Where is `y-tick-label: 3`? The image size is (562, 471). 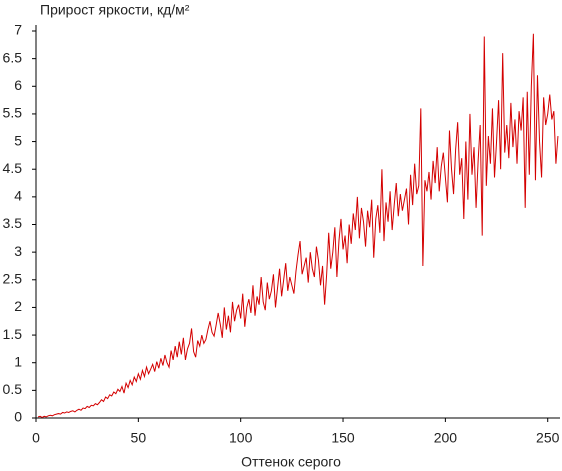 y-tick-label: 3 is located at coordinates (18, 251).